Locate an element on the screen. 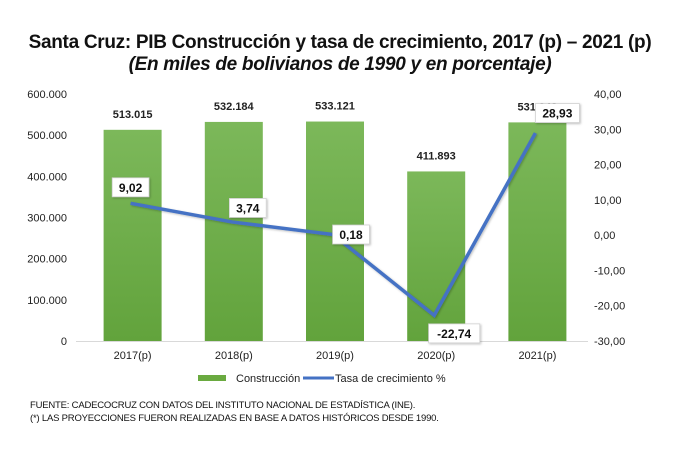  label-text: 9,02 is located at coordinates (131, 188).